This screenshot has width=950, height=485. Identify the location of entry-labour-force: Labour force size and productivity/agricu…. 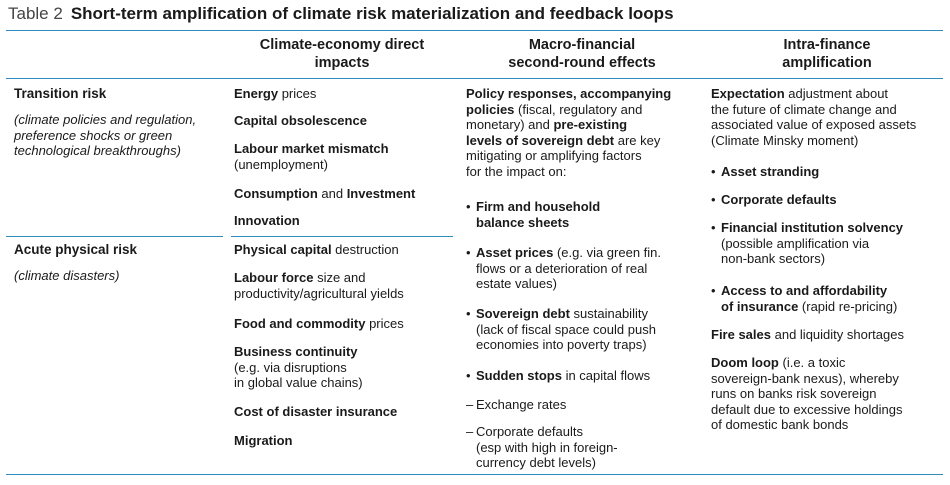
(319, 285).